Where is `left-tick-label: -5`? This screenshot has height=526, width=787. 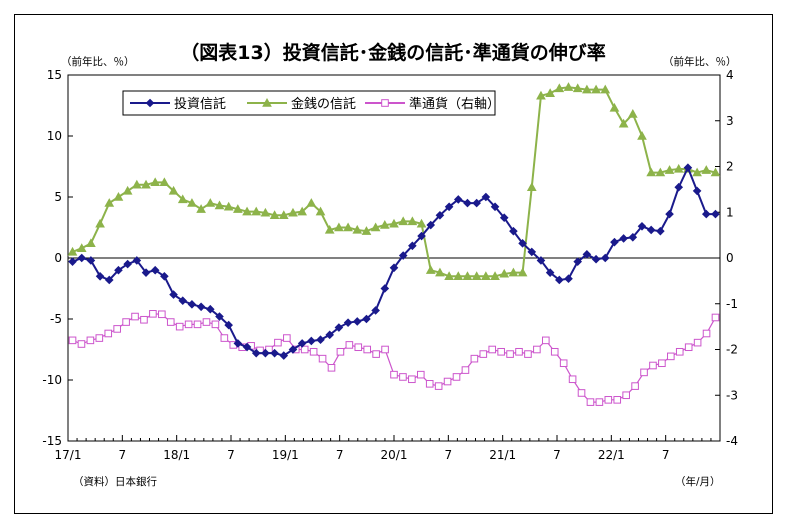 left-tick-label: -5 is located at coordinates (56, 319).